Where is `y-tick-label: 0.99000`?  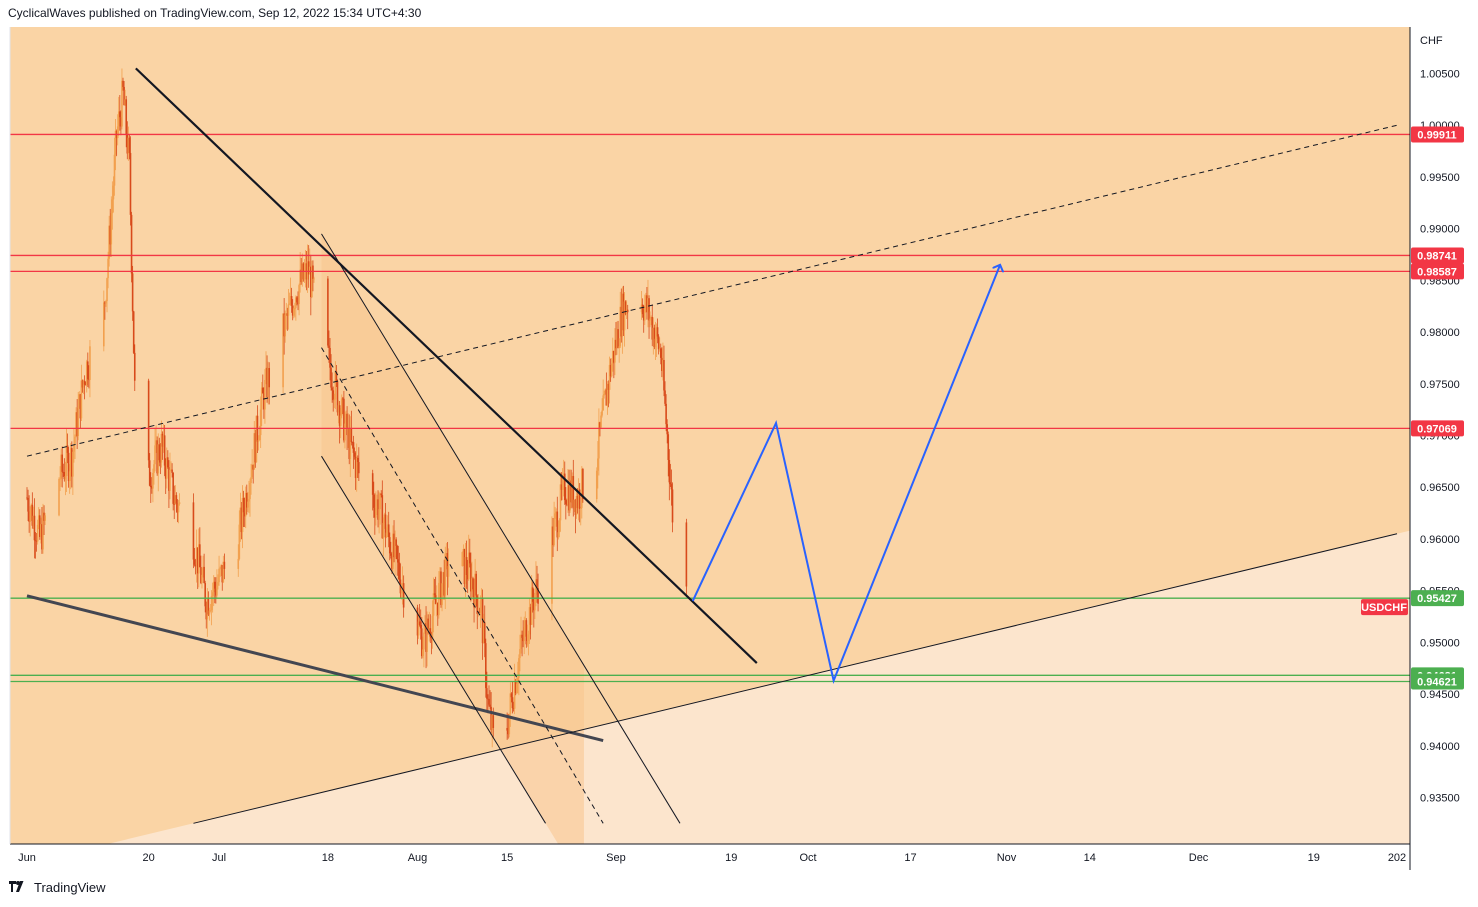 y-tick-label: 0.99000 is located at coordinates (1440, 230).